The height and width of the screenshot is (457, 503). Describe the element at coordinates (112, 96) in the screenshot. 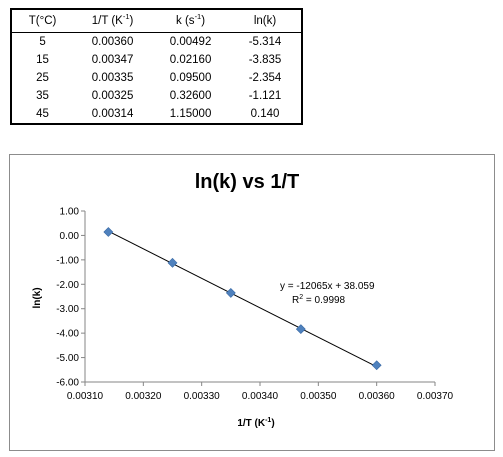

I see `cell-inverse-temperature: 0.00325` at that location.